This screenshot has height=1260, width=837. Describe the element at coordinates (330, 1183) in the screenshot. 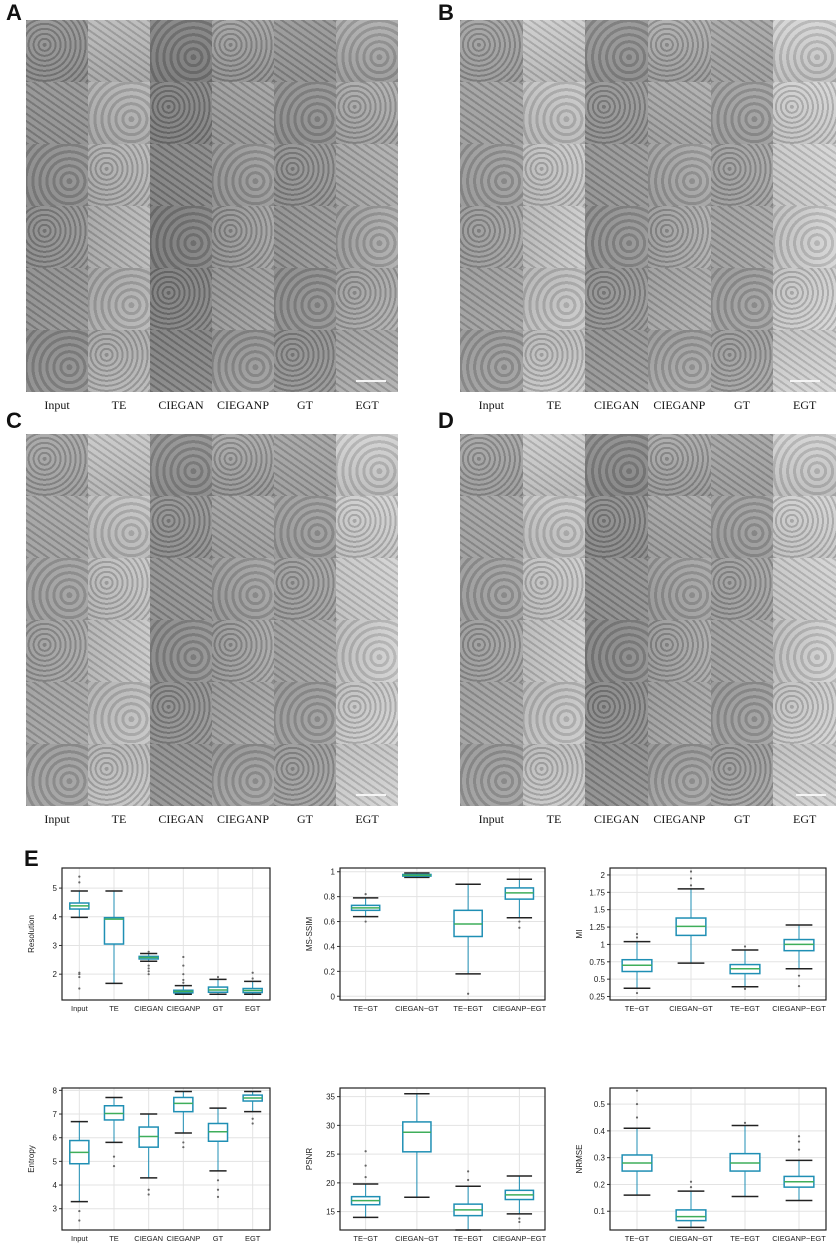

I see `y-tick-label: 20` at that location.